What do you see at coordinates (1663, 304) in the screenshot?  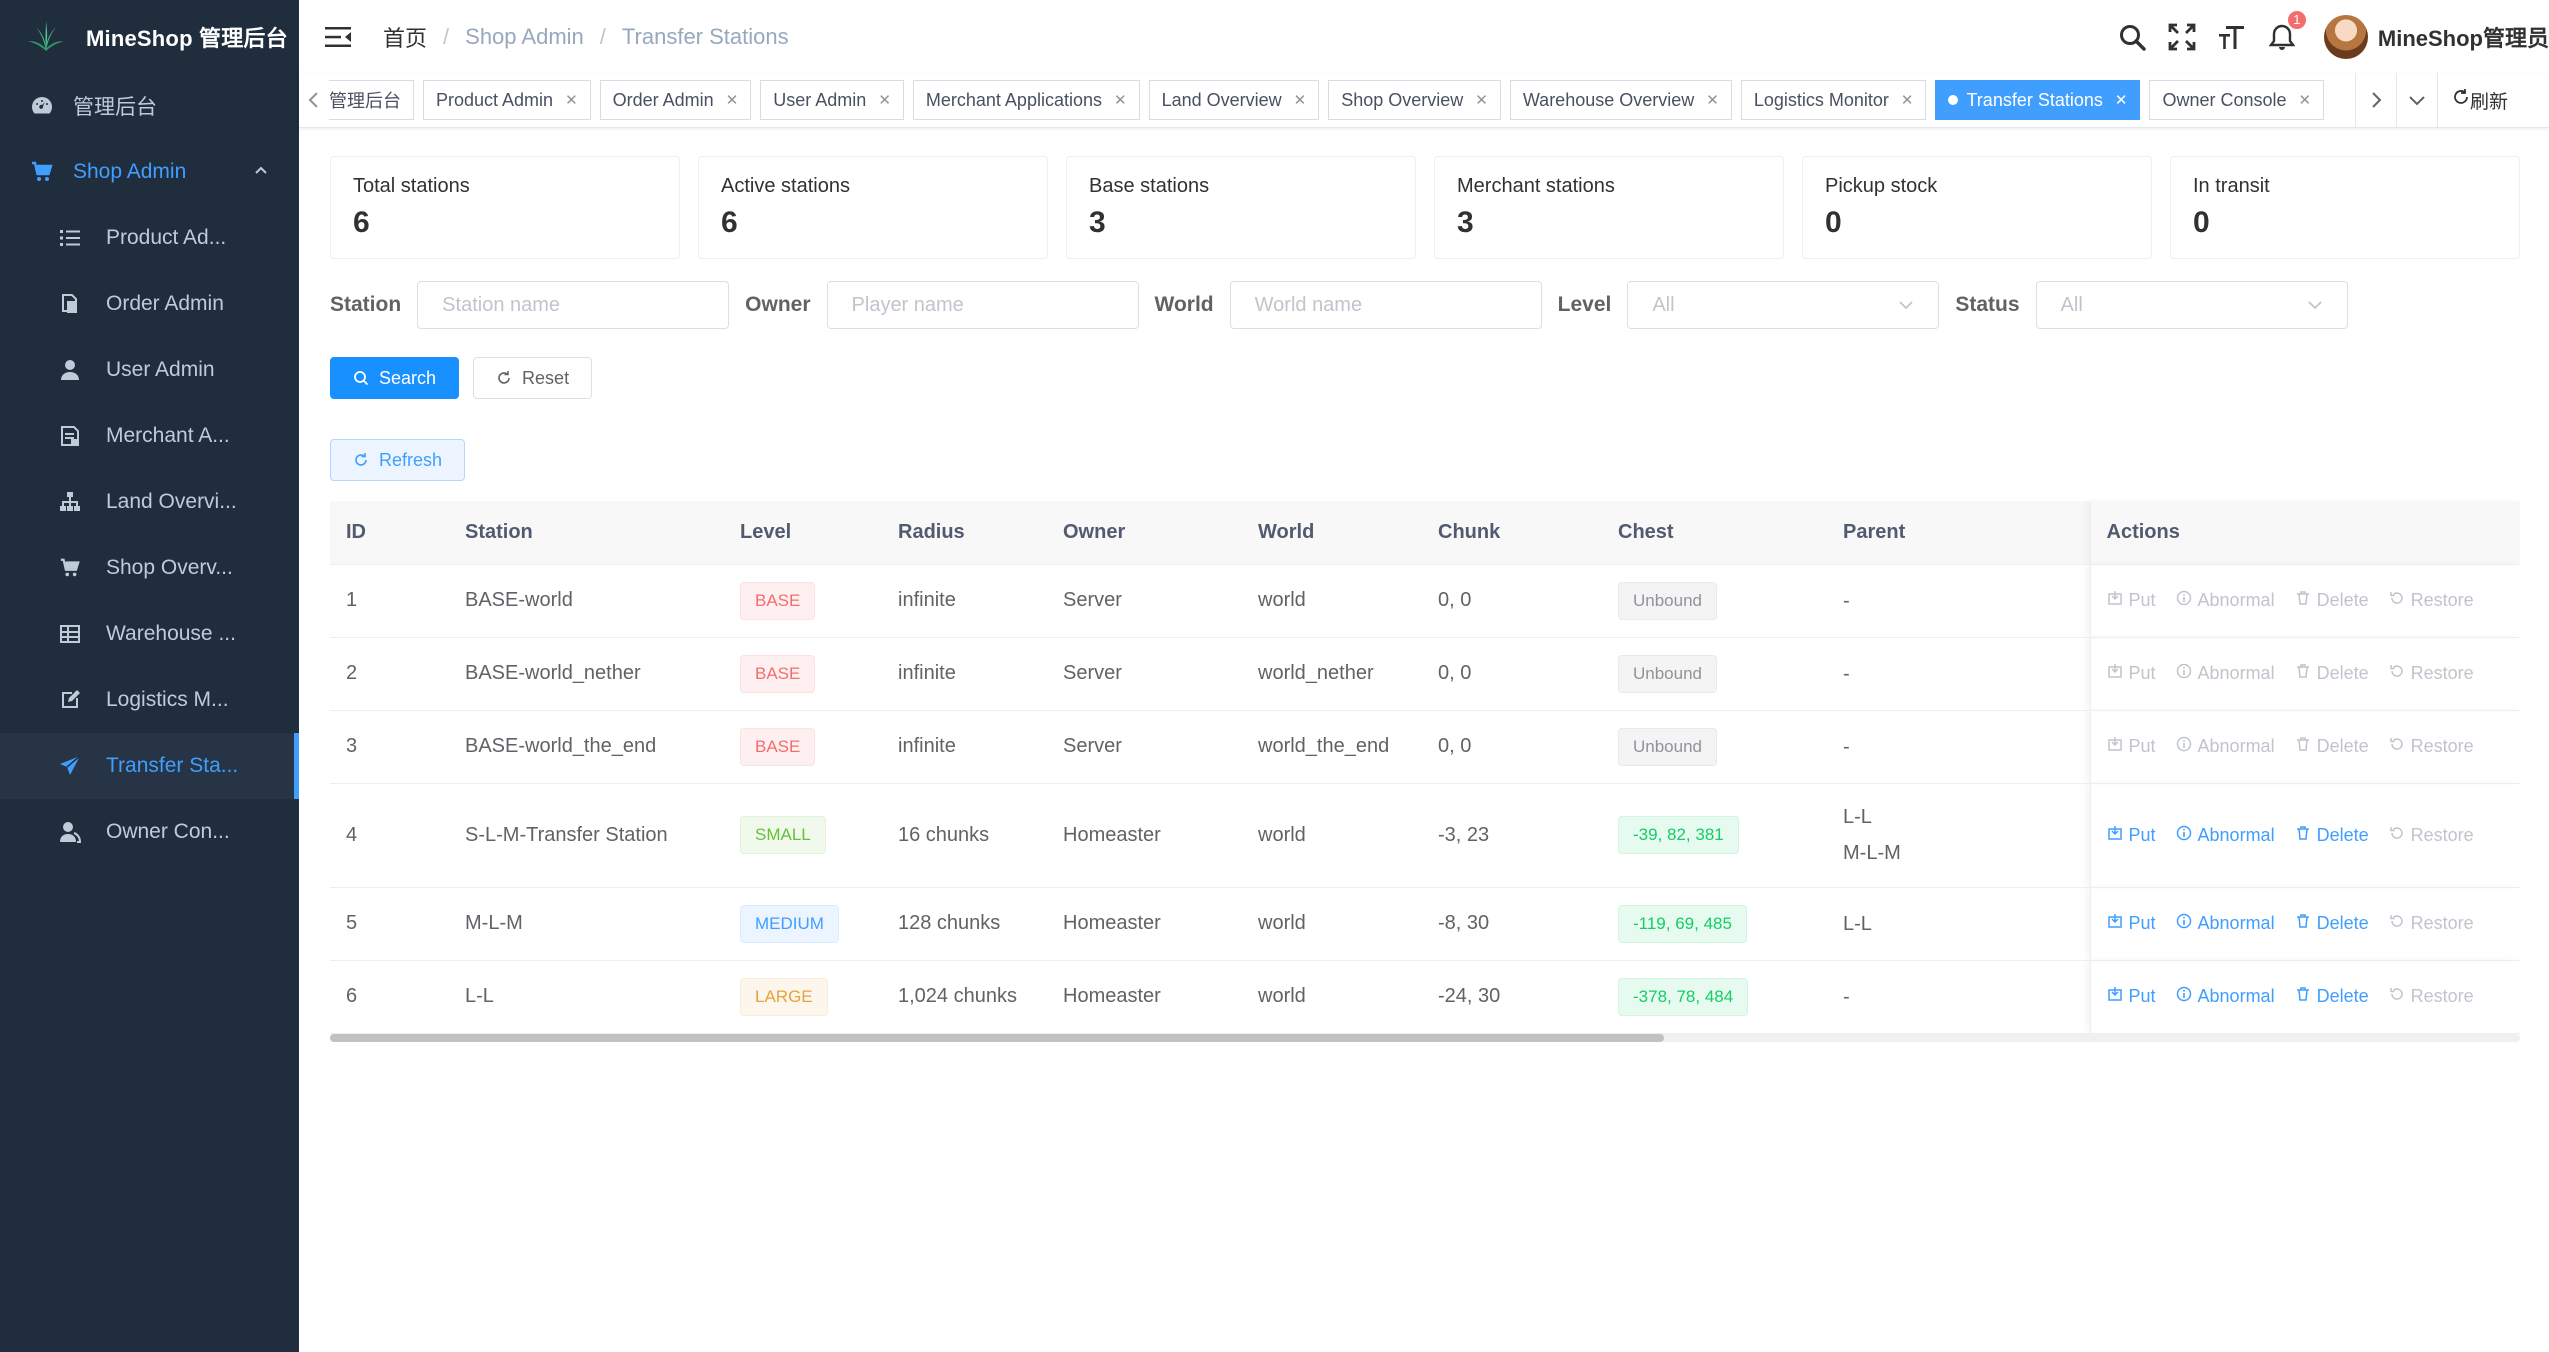 I see `level-select-value: All` at bounding box center [1663, 304].